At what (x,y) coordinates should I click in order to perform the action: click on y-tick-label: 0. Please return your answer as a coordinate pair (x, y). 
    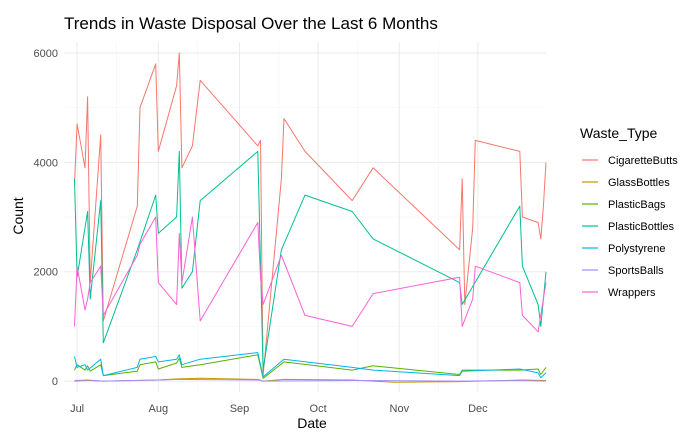
    Looking at the image, I should click on (55, 382).